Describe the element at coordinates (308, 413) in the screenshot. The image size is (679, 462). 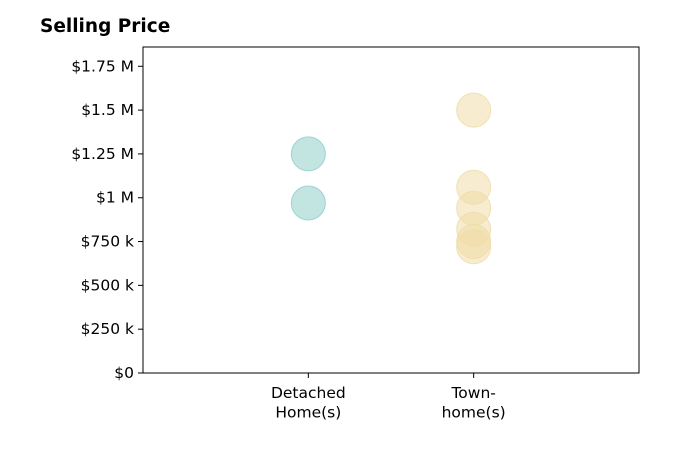
I see `x-tick-label-line: Home(s)` at that location.